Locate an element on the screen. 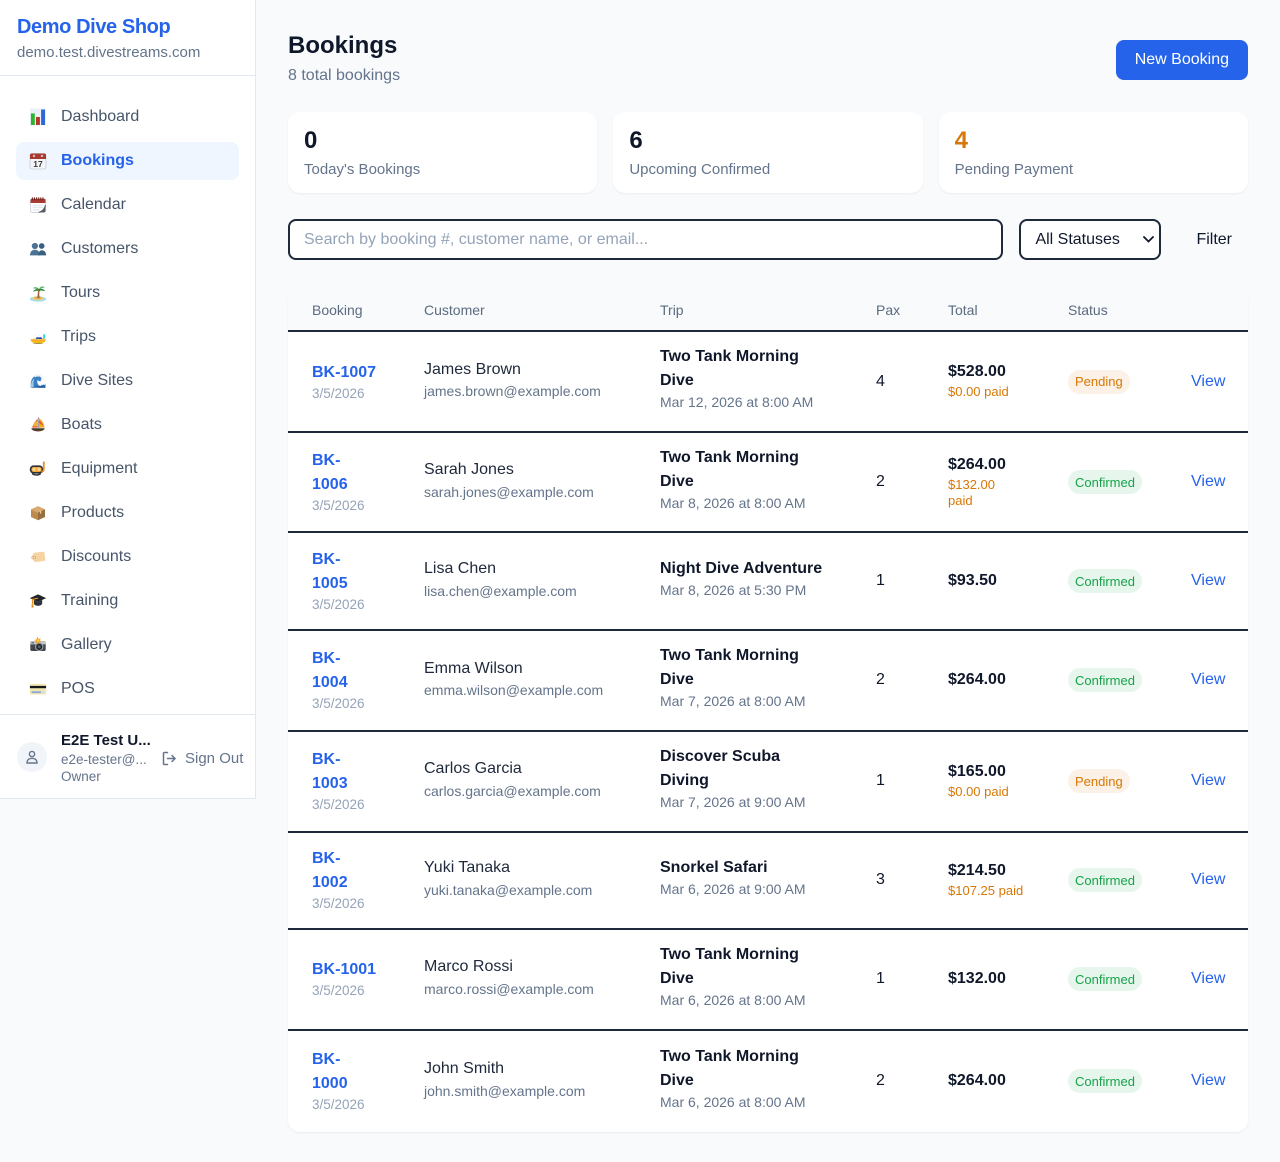 Image resolution: width=1280 pixels, height=1162 pixels. svg-text: 17 is located at coordinates (38, 164).